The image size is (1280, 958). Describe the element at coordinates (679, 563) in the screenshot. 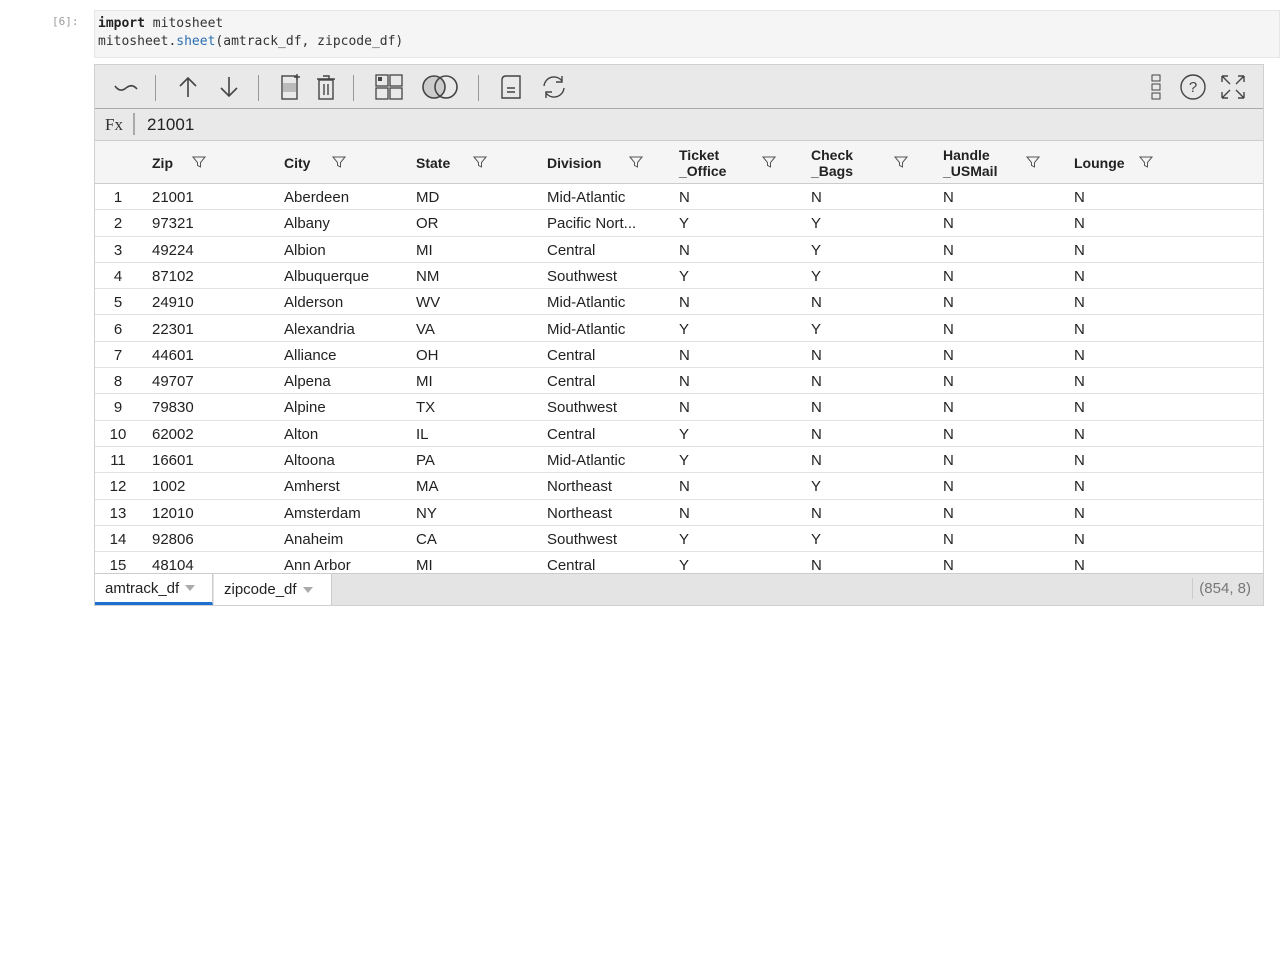

I see `table-row: 15 48104 Ann Arbor MI Central Y N N N` at that location.